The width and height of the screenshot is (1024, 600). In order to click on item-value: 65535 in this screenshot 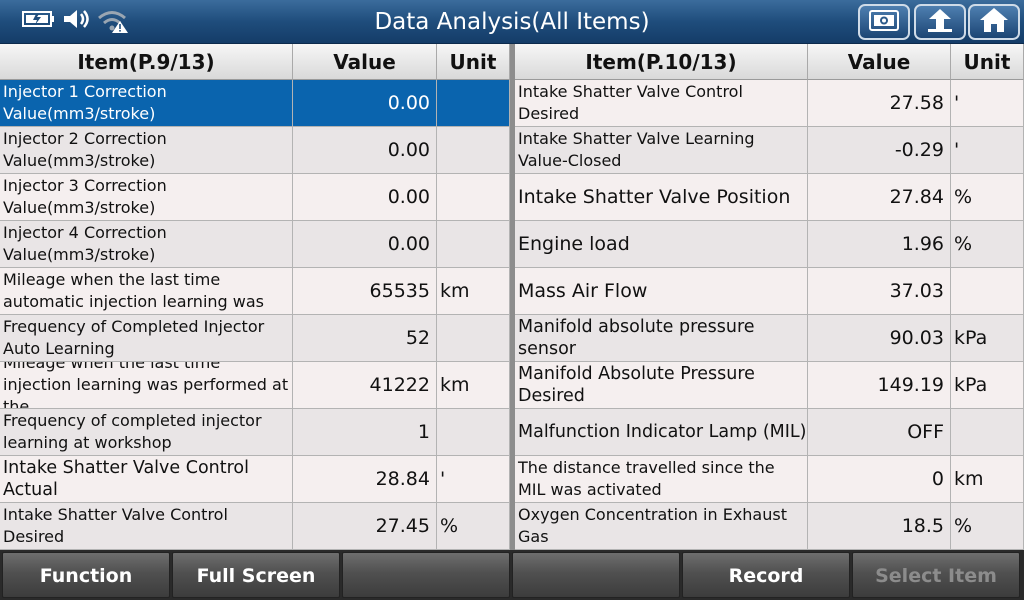, I will do `click(365, 291)`.